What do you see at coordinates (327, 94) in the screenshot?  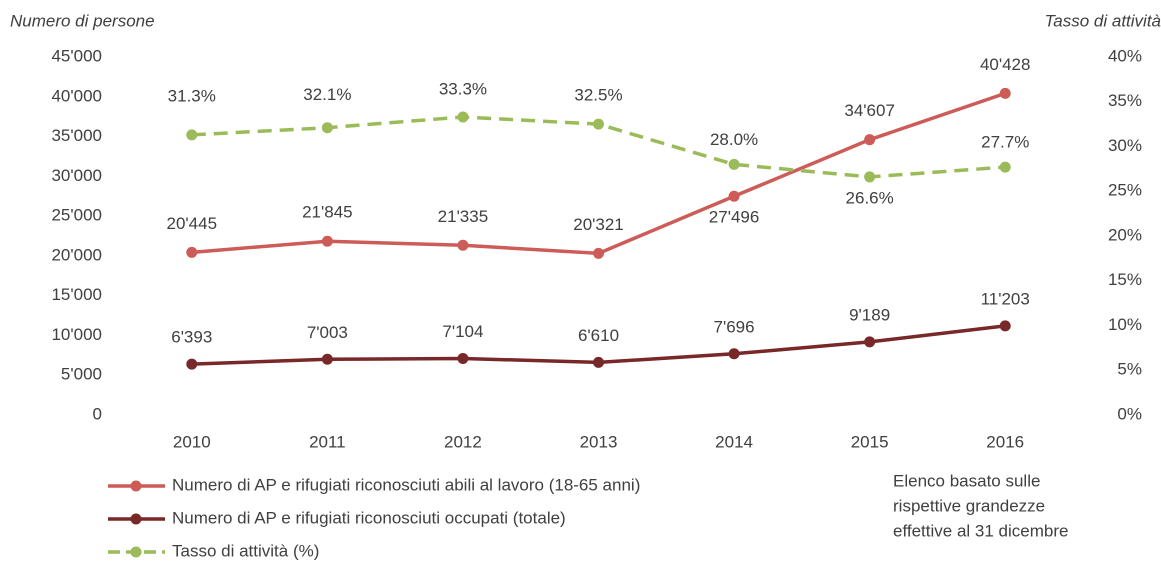 I see `data-label: 32.1%` at bounding box center [327, 94].